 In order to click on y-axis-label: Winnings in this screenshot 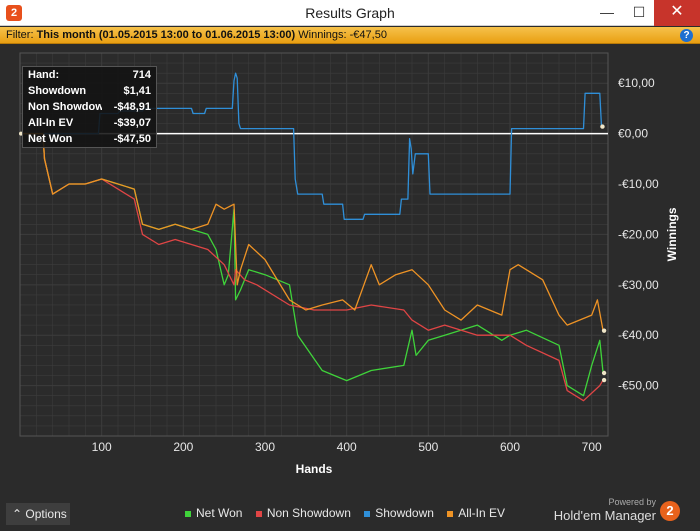, I will do `click(672, 234)`.